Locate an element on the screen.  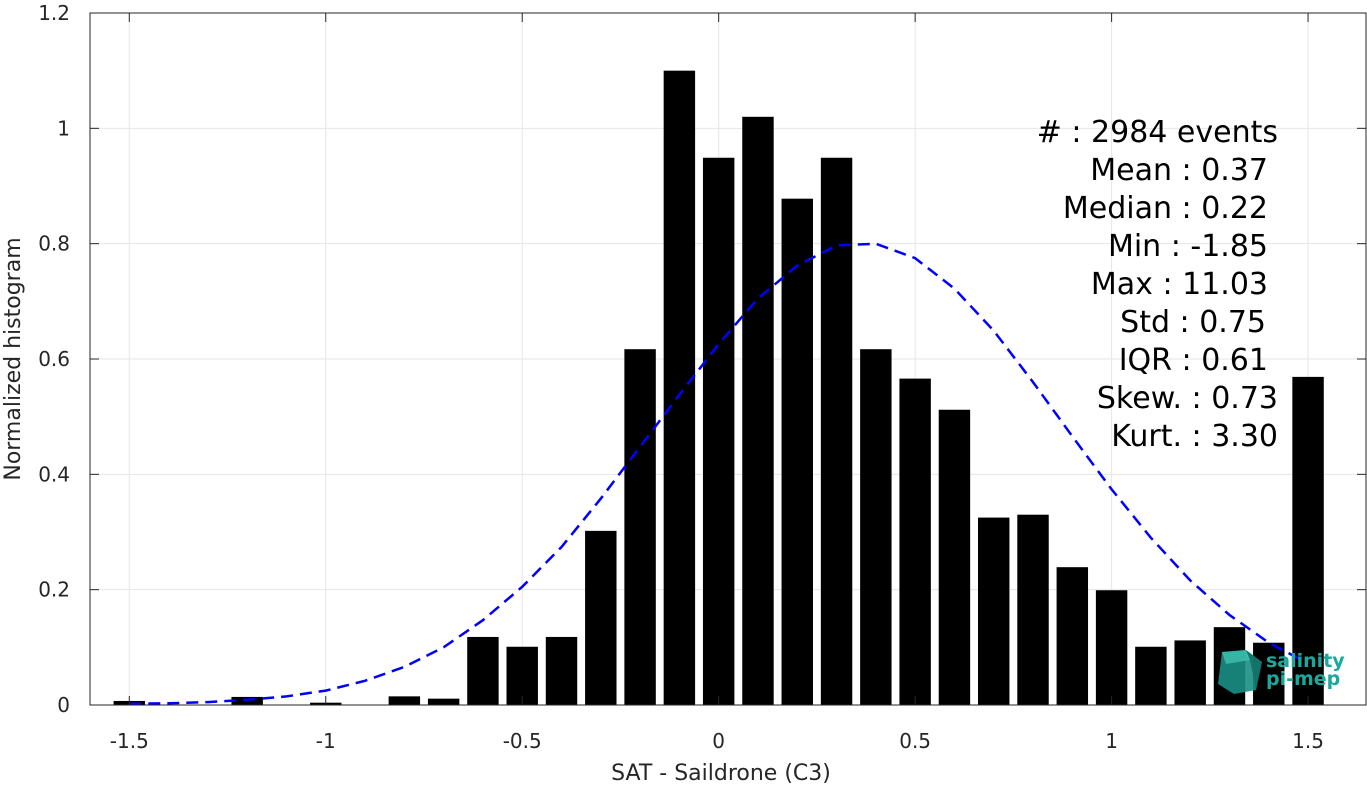
stat-median: Median : 0.22 is located at coordinates (1165, 208).